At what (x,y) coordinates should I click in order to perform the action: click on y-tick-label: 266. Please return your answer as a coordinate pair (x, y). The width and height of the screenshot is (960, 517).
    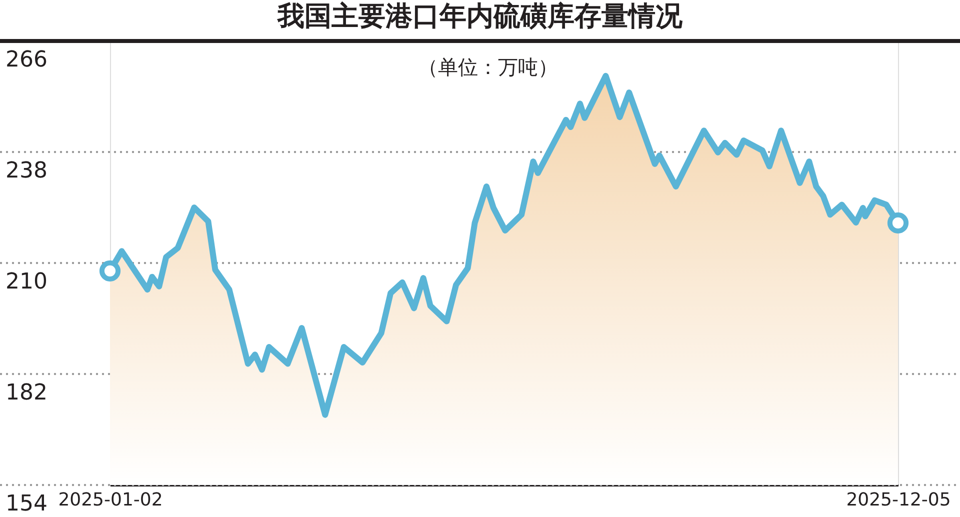
    Looking at the image, I should click on (27, 60).